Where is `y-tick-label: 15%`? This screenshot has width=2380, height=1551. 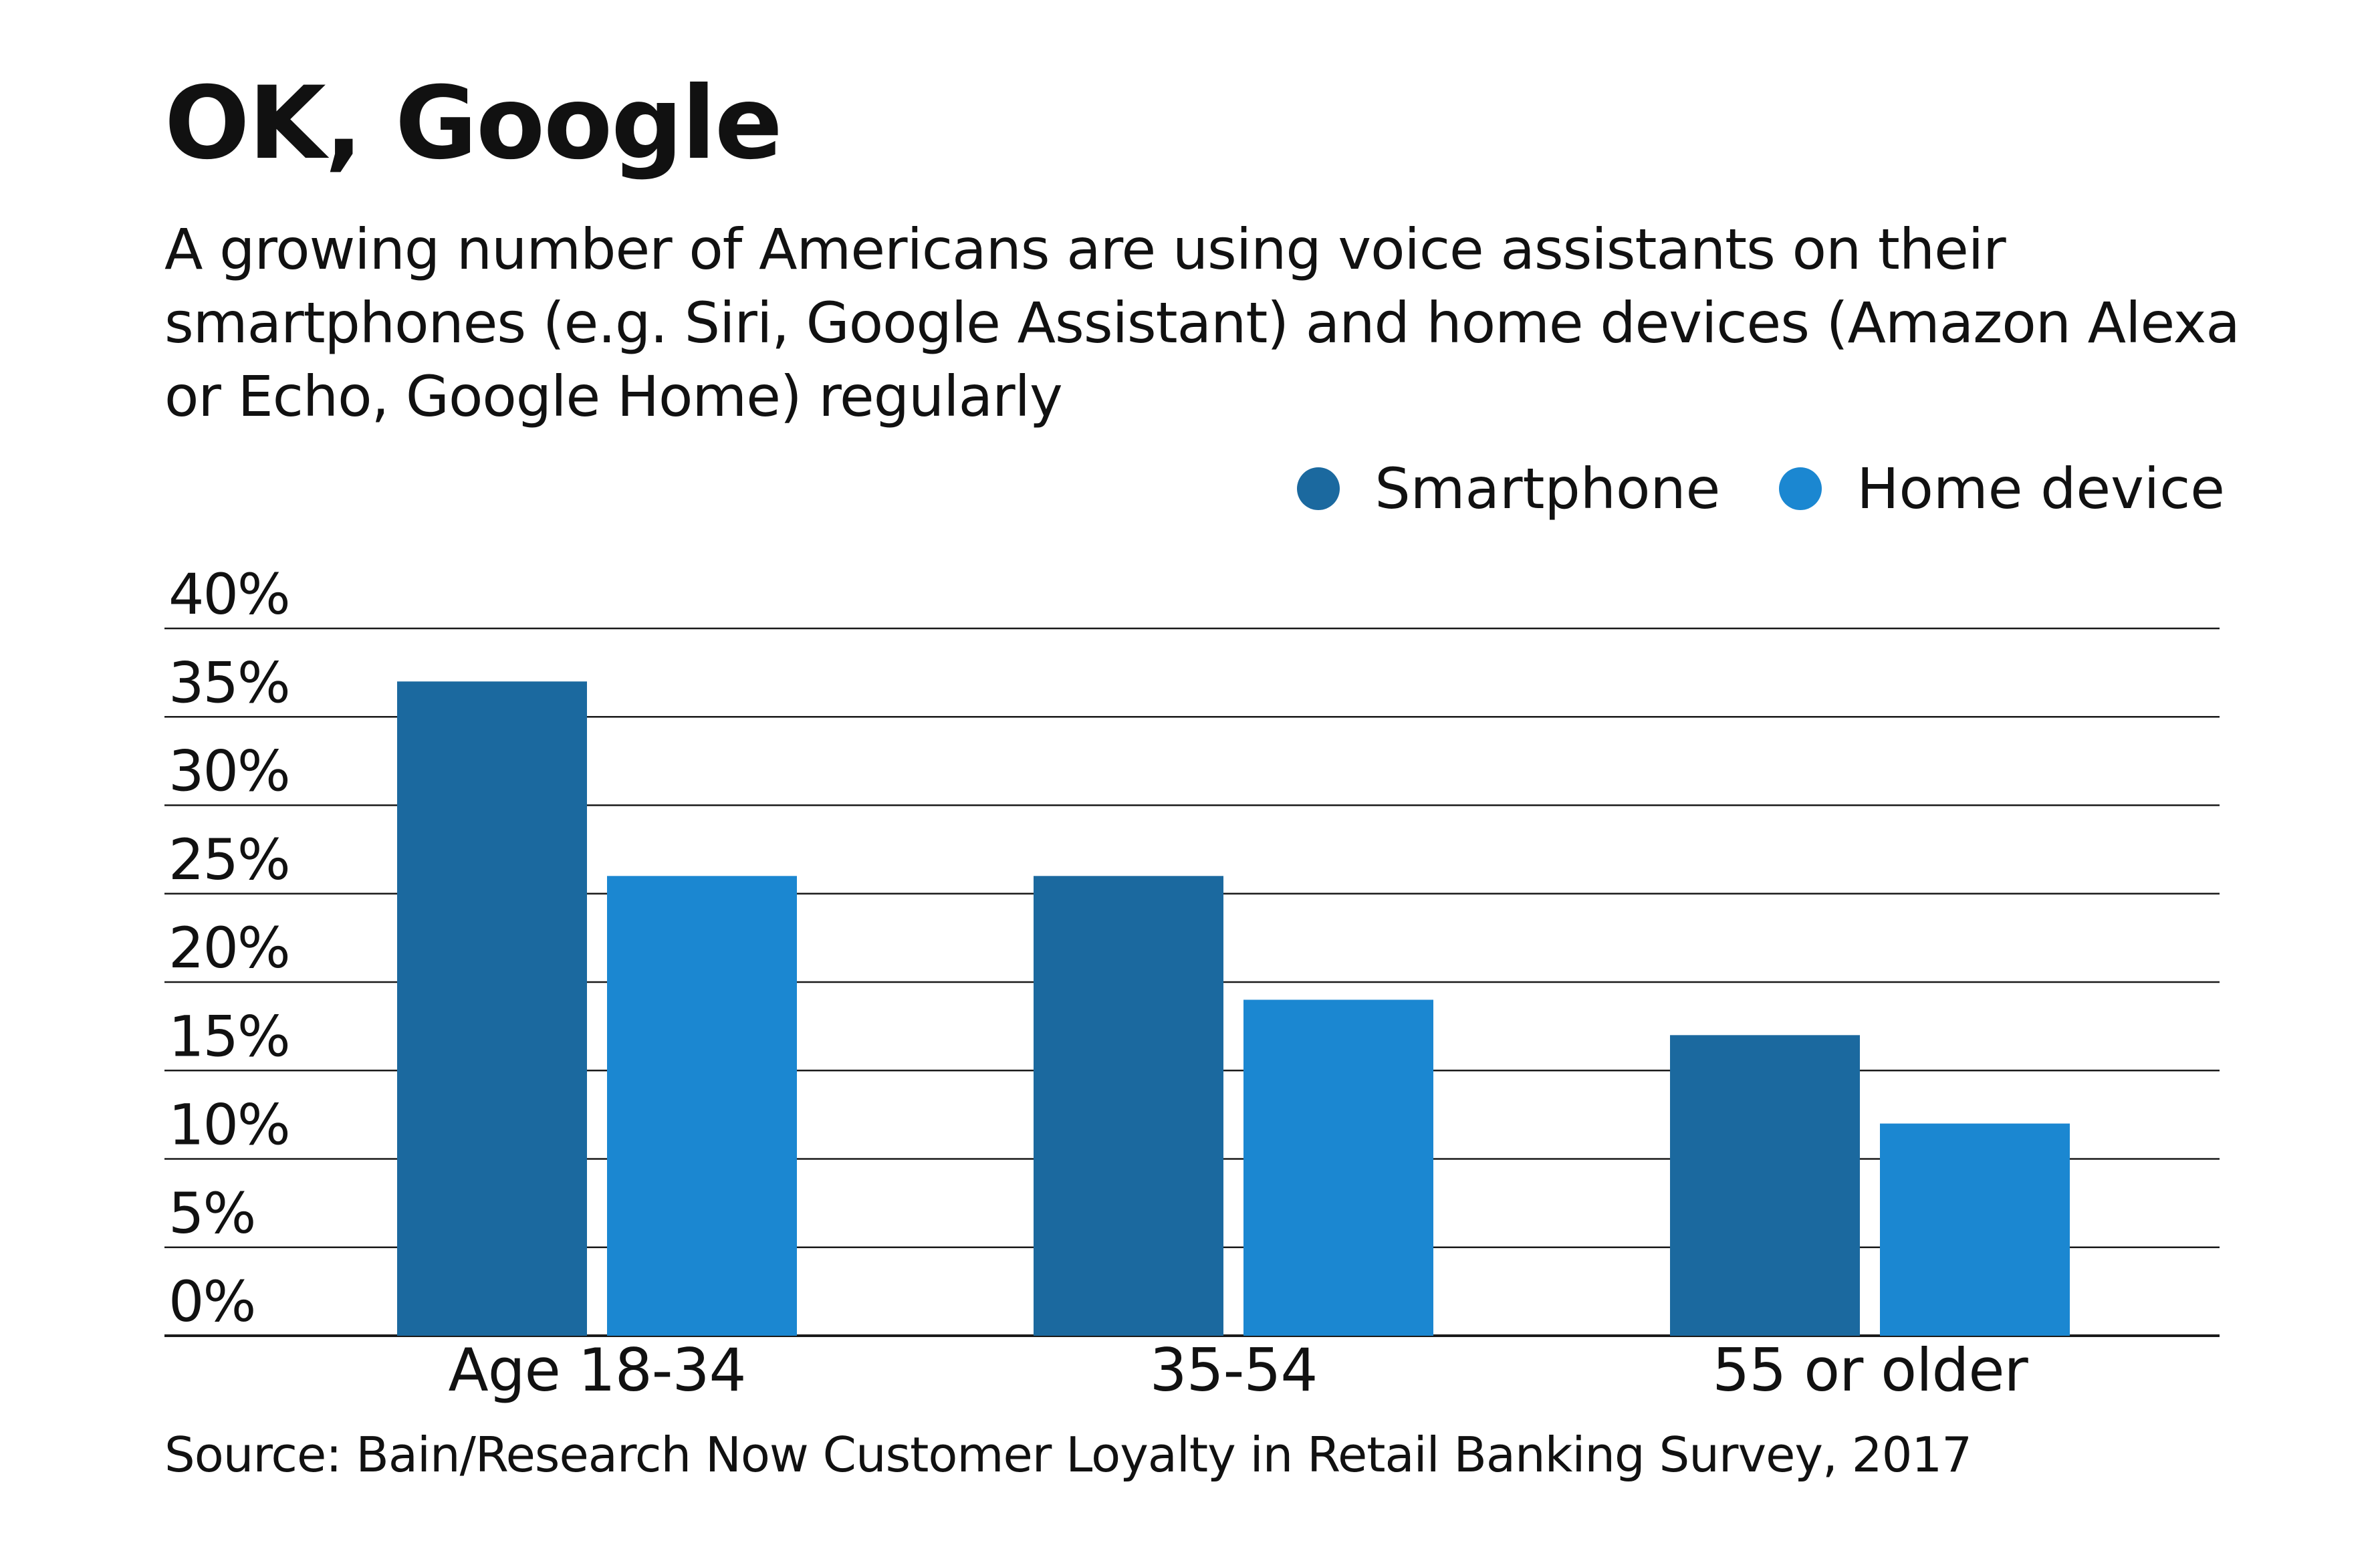 y-tick-label: 15% is located at coordinates (228, 1036).